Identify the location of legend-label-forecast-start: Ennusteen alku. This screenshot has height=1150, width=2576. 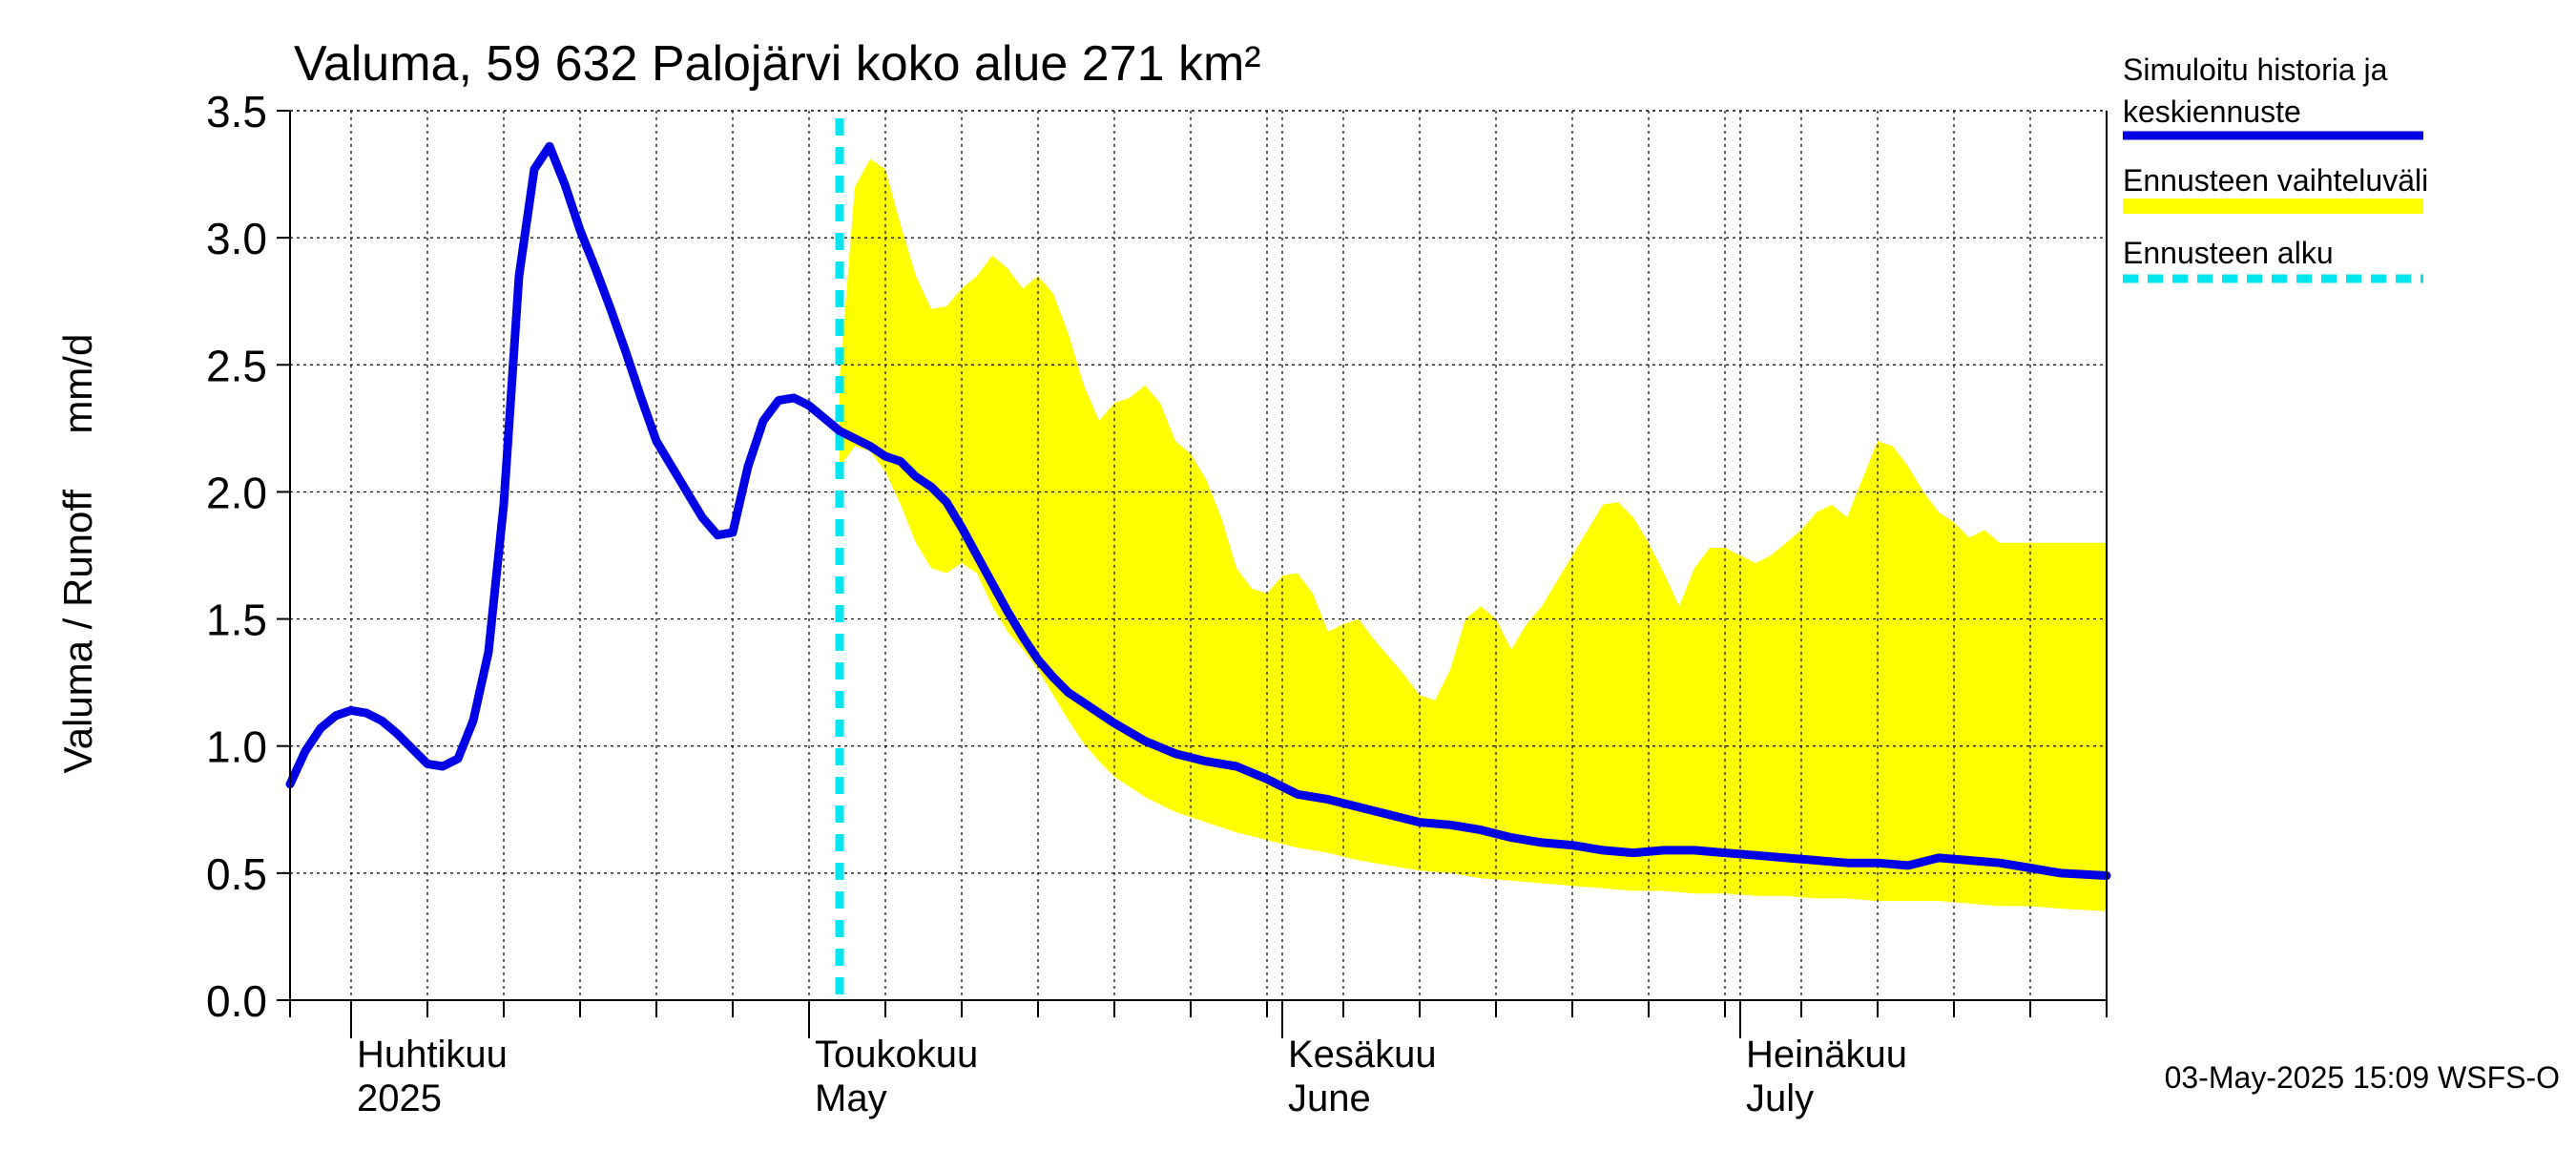
(2228, 253).